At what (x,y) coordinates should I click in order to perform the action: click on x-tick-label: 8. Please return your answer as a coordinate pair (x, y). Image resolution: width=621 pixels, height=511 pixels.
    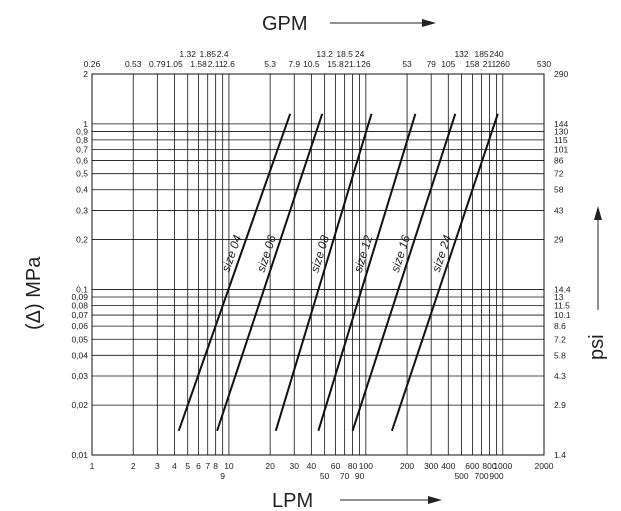
    Looking at the image, I should click on (215, 466).